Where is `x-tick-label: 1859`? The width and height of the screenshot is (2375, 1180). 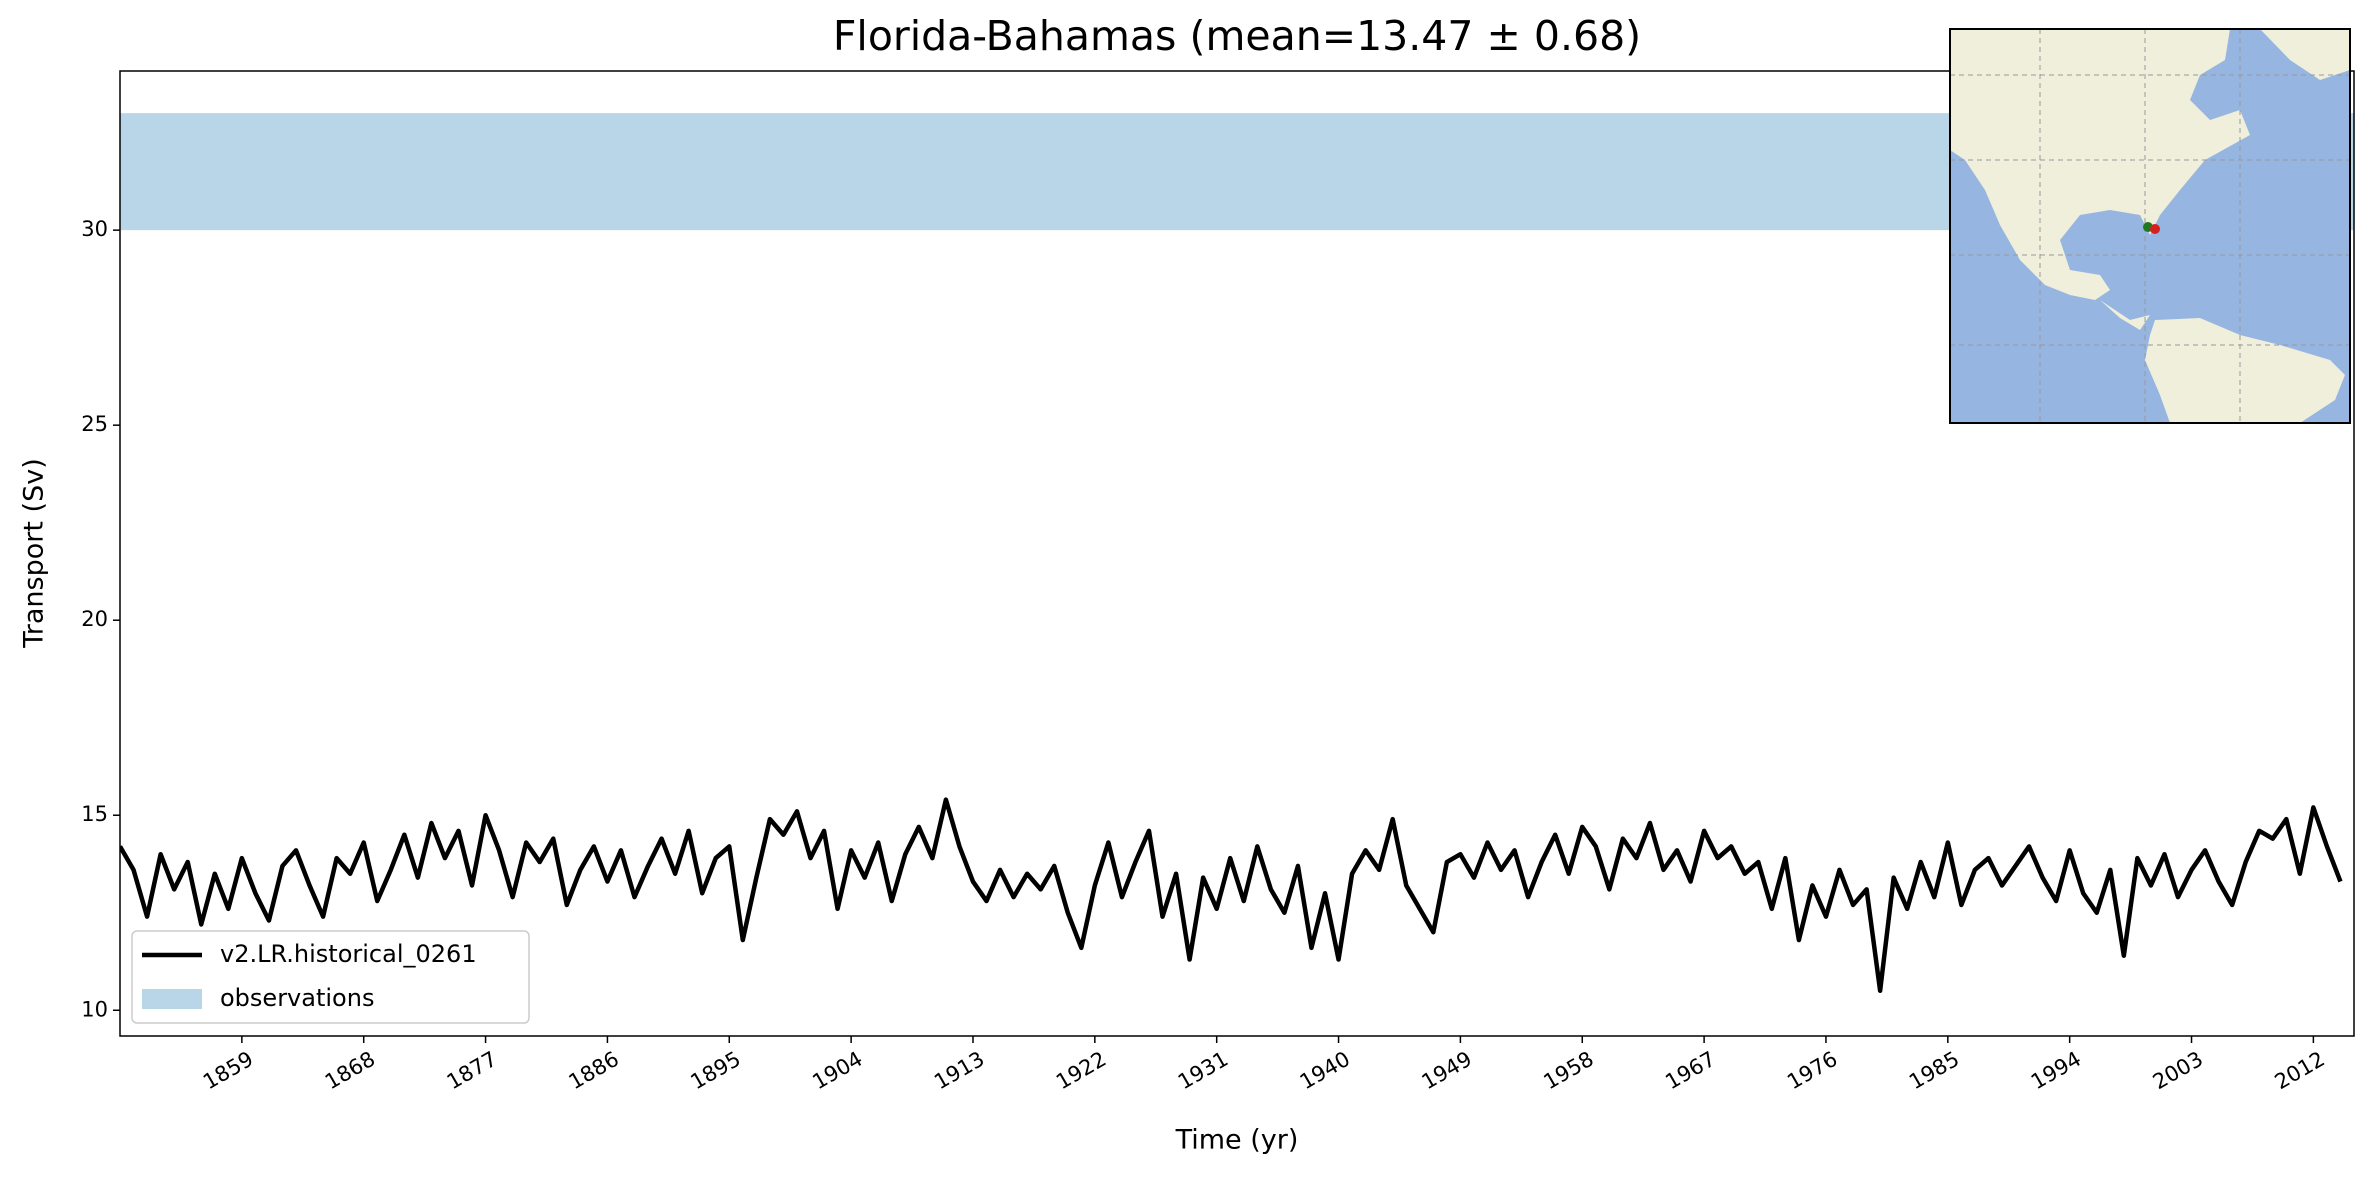
x-tick-label: 1859 is located at coordinates (228, 1071).